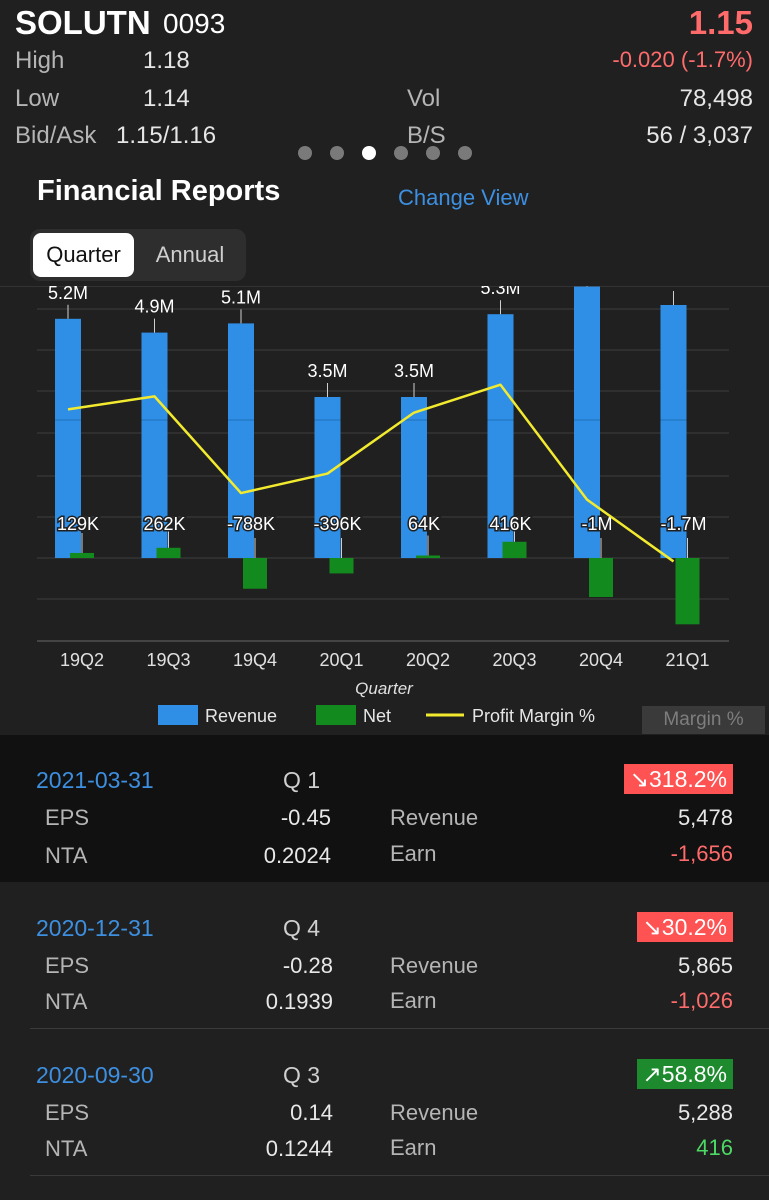  I want to click on earn-value: -1,026, so click(701, 1000).